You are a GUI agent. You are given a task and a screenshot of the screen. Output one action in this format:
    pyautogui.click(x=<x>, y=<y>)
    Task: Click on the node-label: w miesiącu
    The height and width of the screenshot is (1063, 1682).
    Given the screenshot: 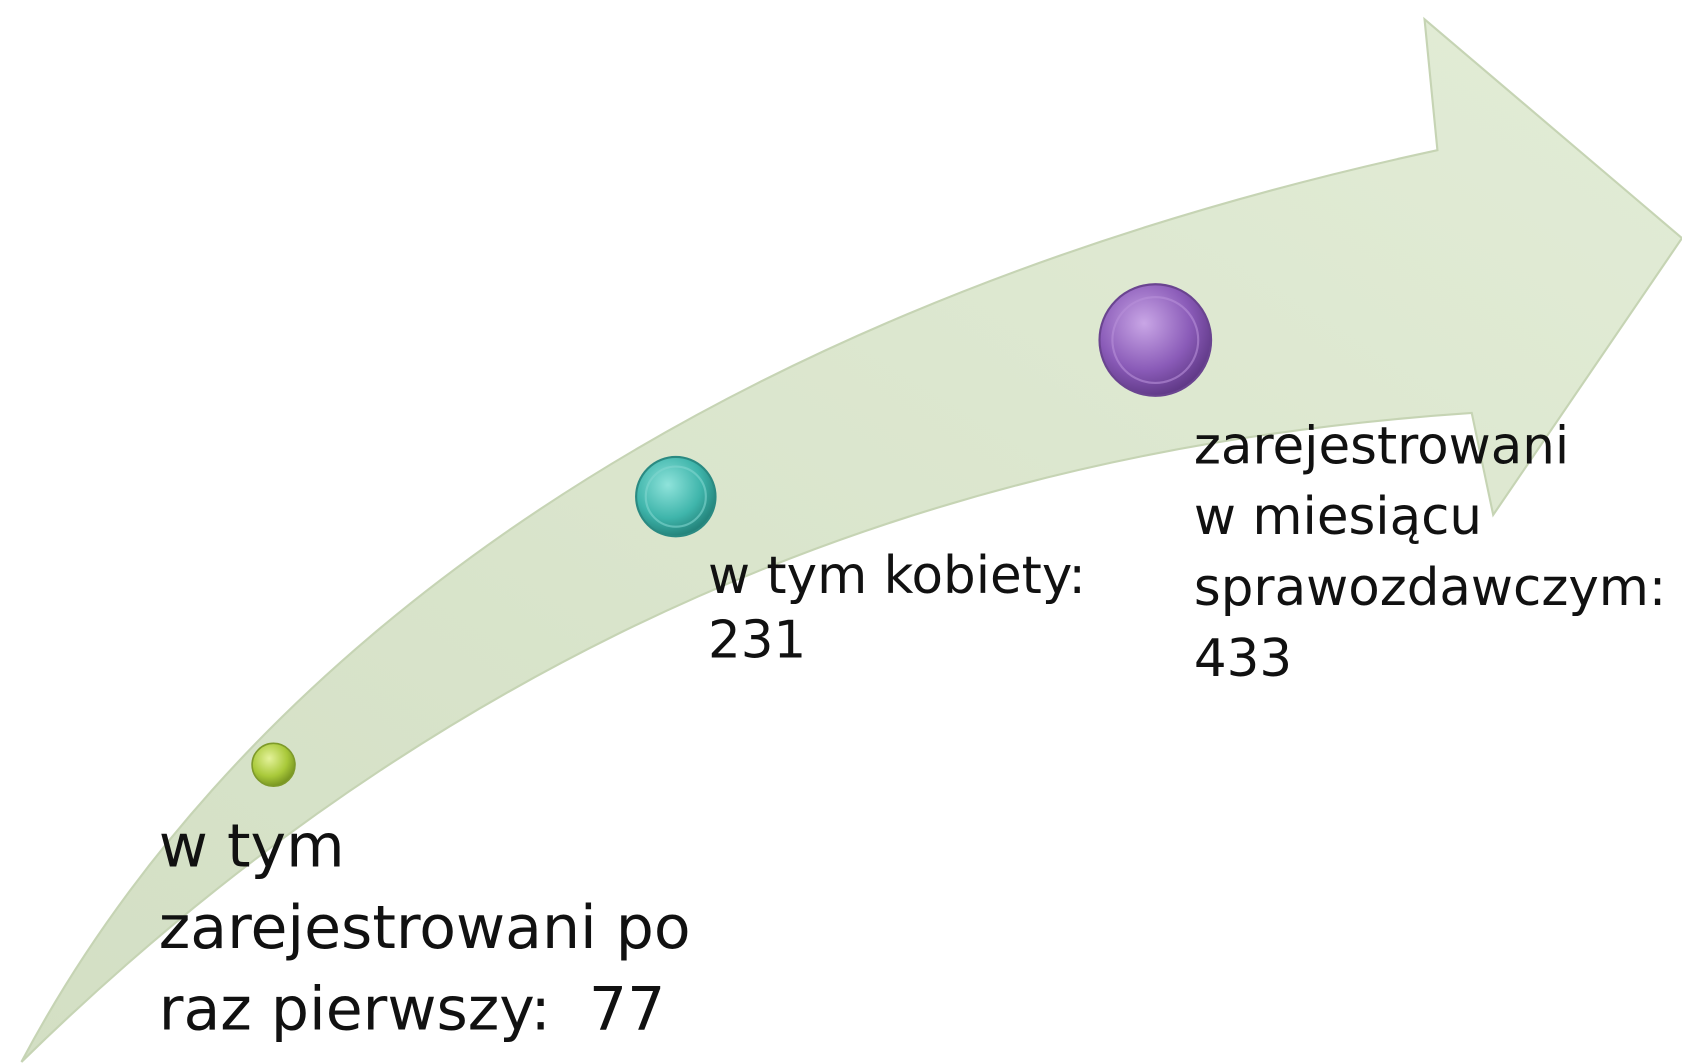 What is the action you would take?
    pyautogui.click(x=1338, y=517)
    